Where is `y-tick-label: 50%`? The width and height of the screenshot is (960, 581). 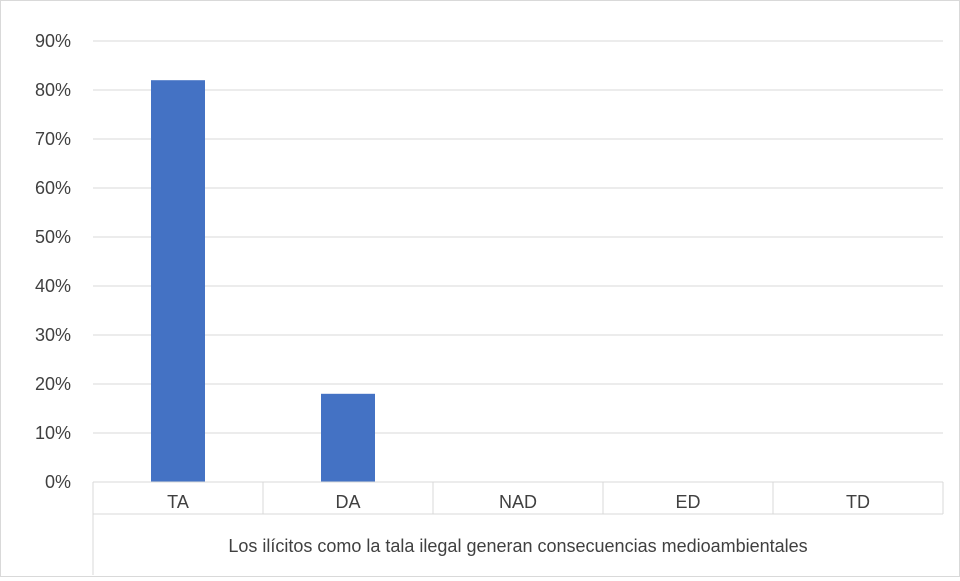 y-tick-label: 50% is located at coordinates (53, 237).